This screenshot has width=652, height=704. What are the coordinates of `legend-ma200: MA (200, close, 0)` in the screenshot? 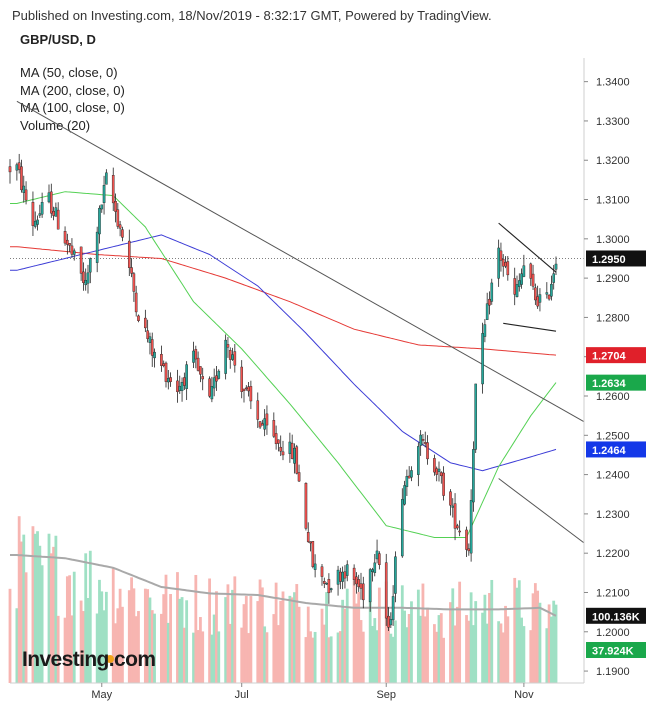 It's located at (72, 90).